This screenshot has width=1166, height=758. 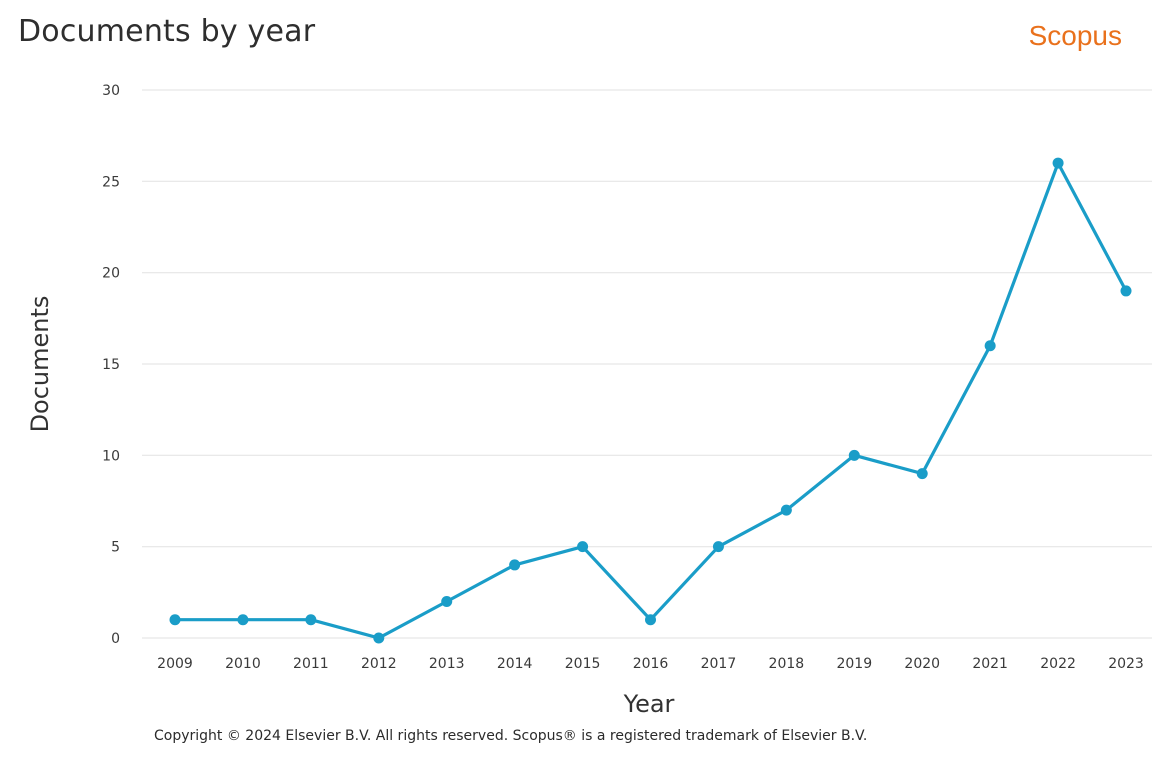 What do you see at coordinates (447, 664) in the screenshot?
I see `x-tick-label: 2013` at bounding box center [447, 664].